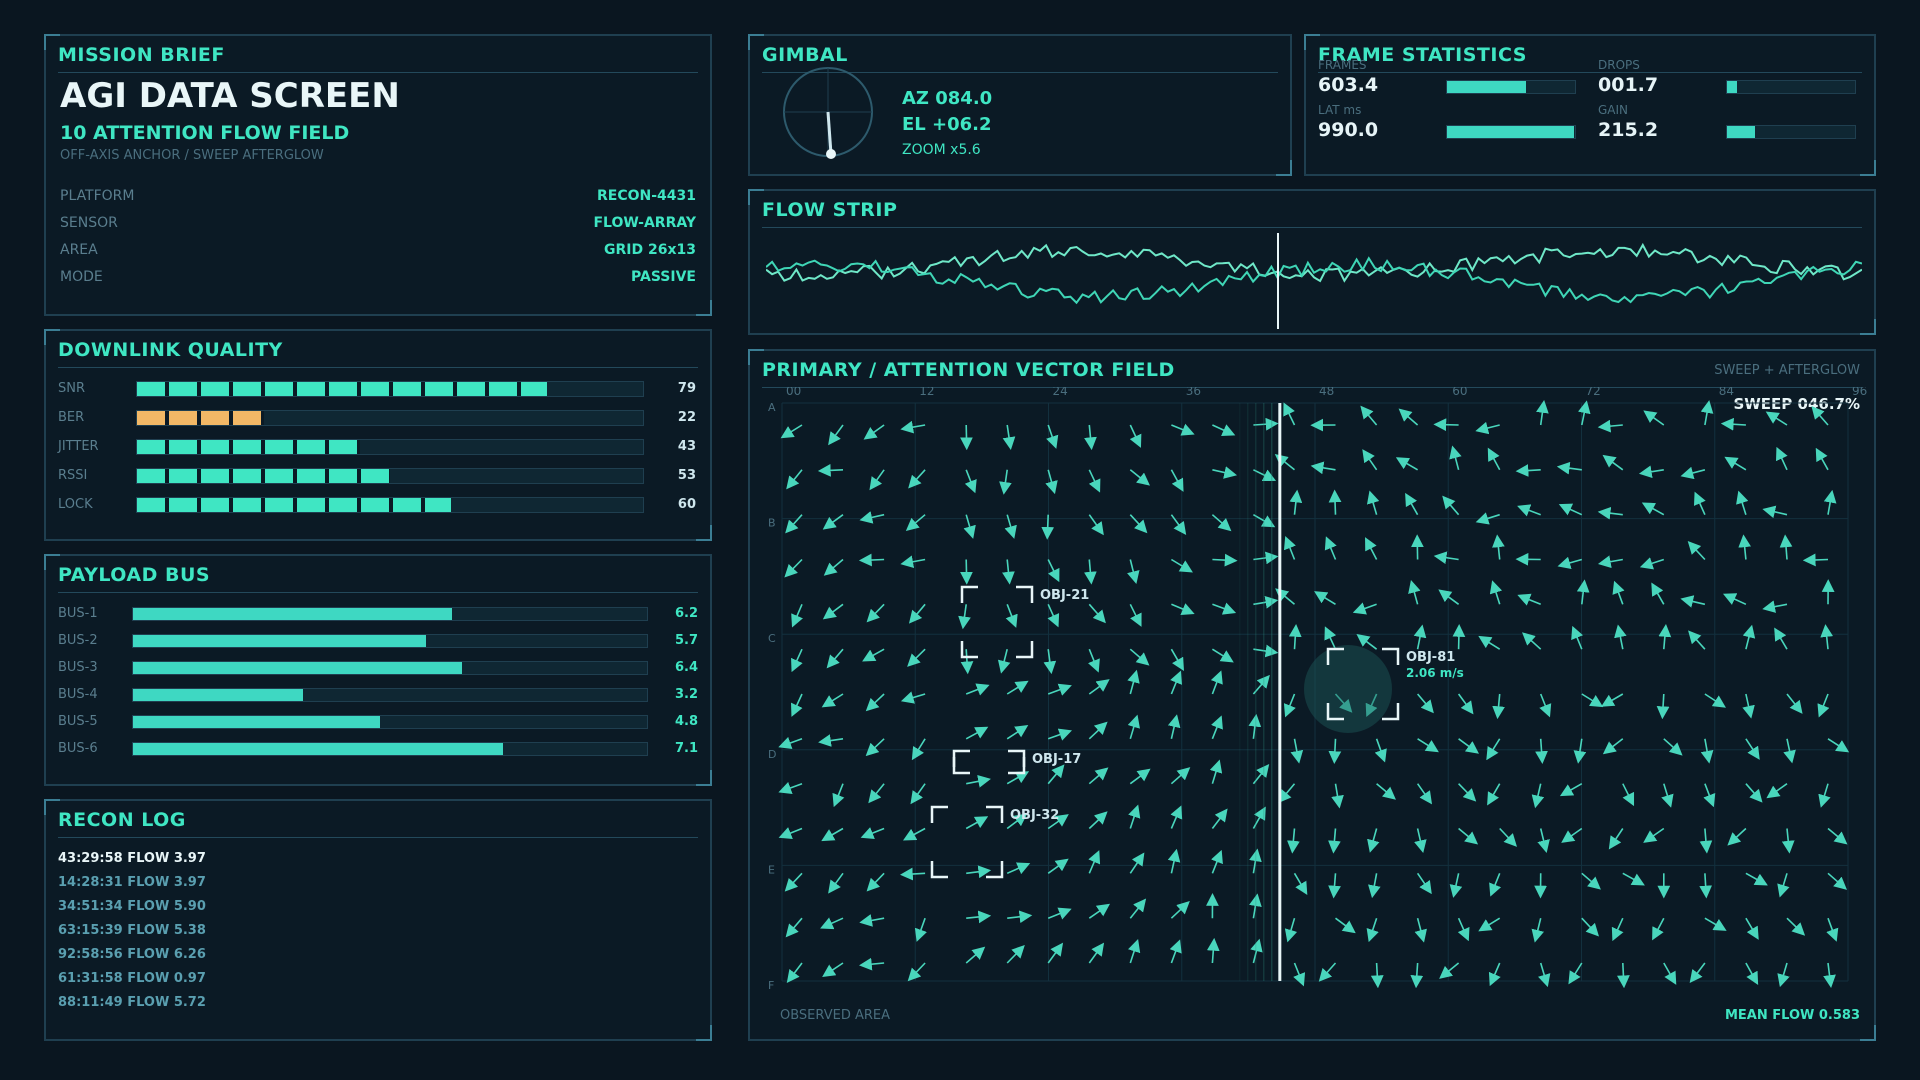 The width and height of the screenshot is (1920, 1080). I want to click on mode-label: MODE, so click(81, 277).